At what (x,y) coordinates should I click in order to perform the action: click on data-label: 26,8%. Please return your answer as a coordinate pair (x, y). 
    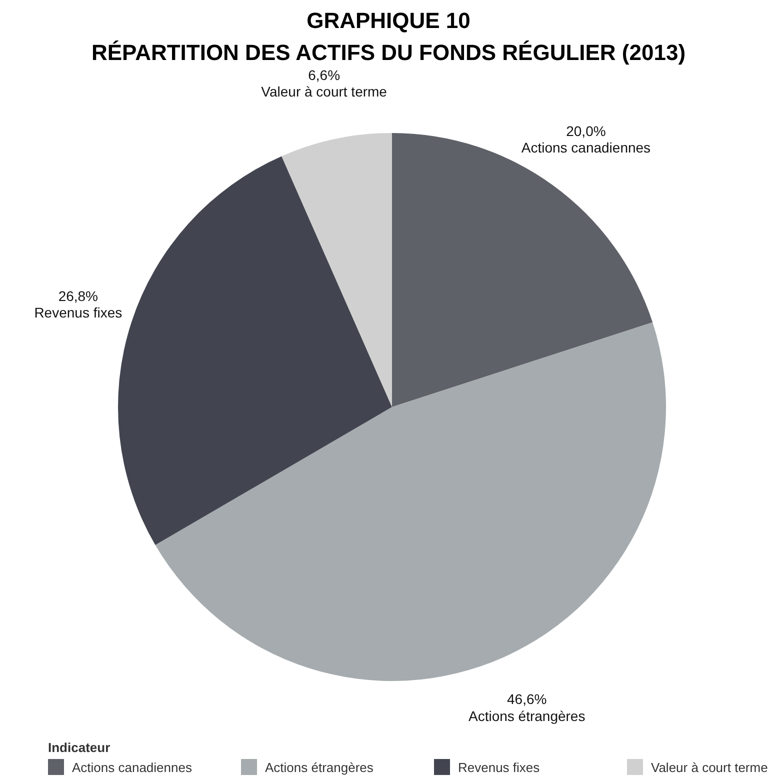
    Looking at the image, I should click on (78, 296).